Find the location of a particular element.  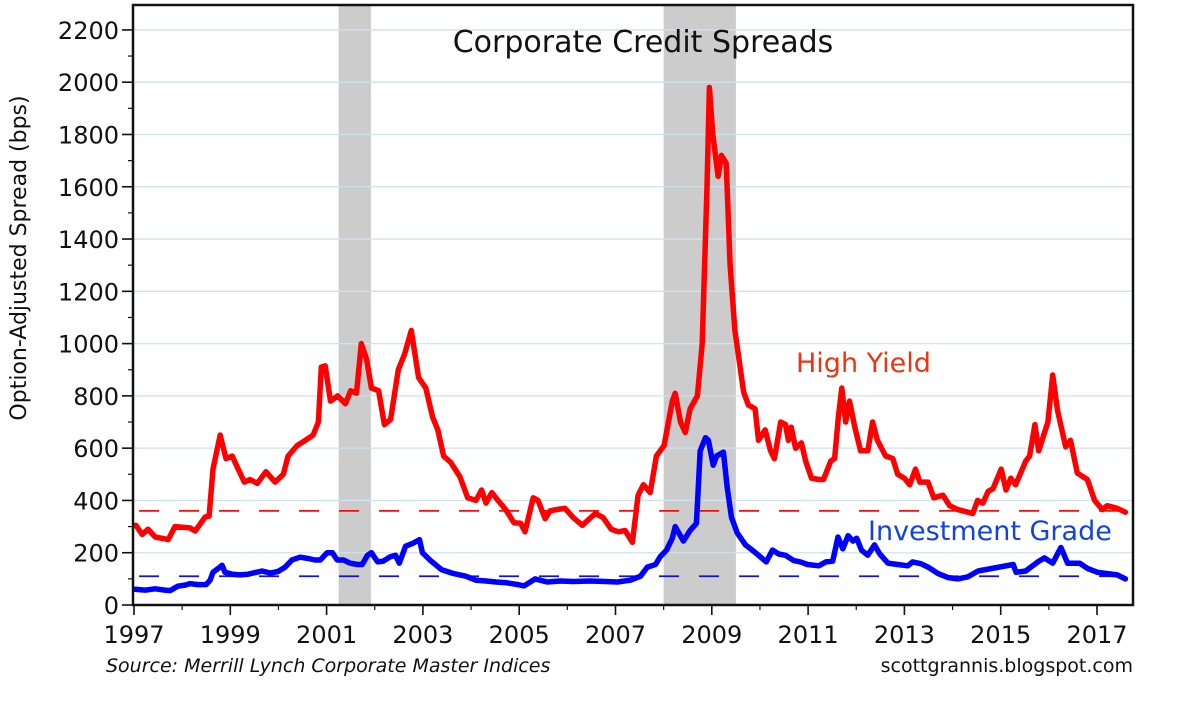

x-tick-label: 2009 is located at coordinates (711, 635).